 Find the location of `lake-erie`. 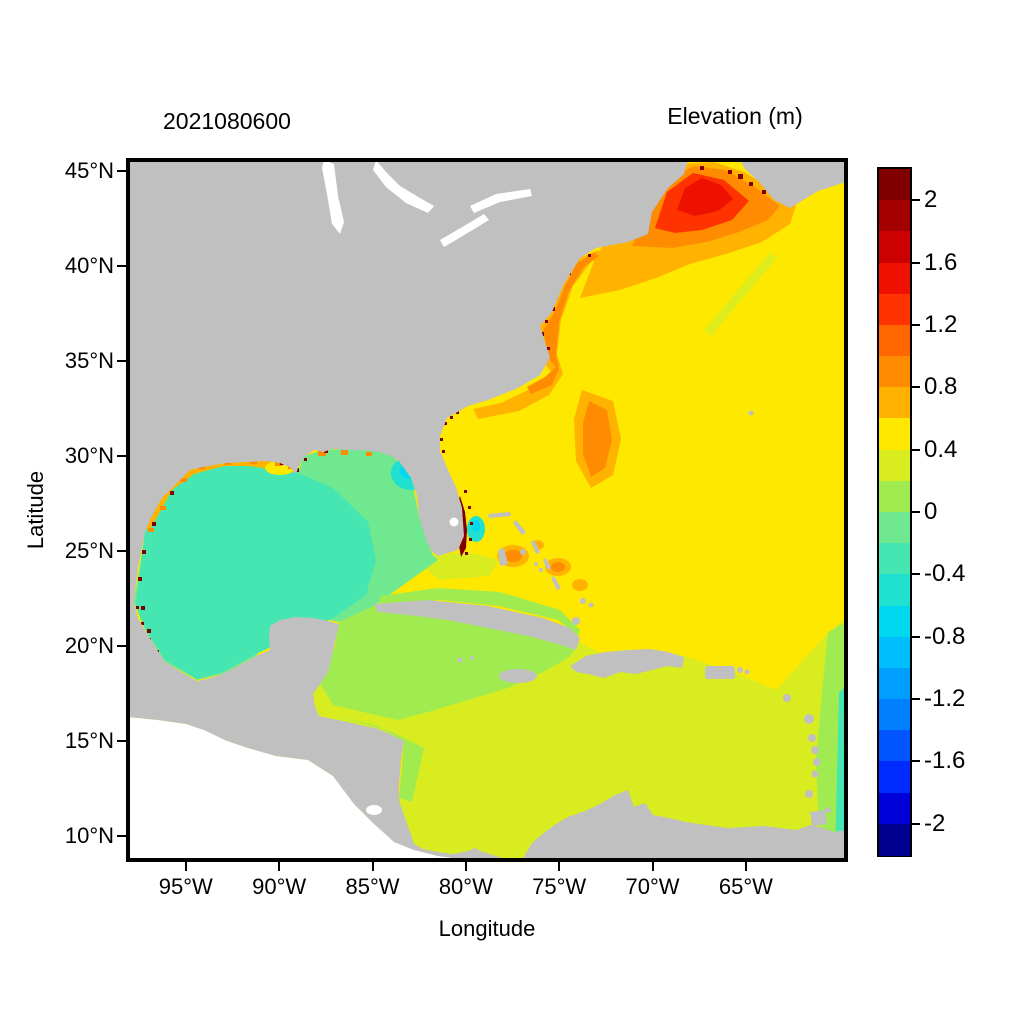

lake-erie is located at coordinates (464, 230).